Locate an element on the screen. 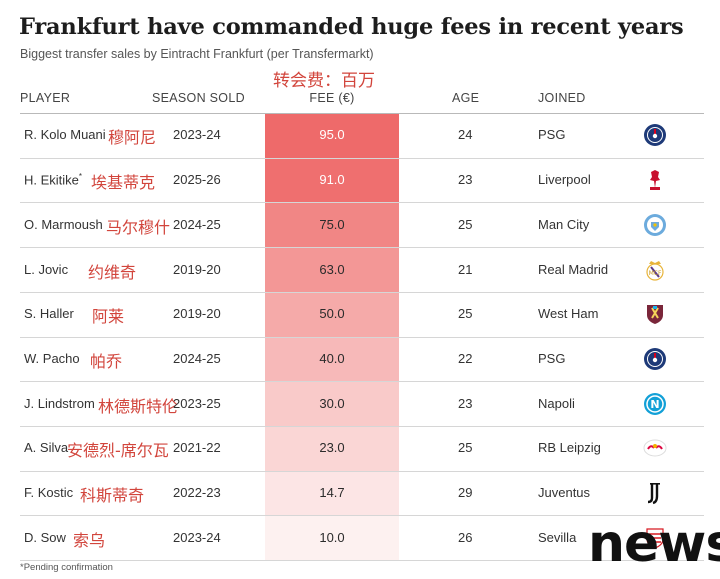  player-age: 26 is located at coordinates (465, 537).